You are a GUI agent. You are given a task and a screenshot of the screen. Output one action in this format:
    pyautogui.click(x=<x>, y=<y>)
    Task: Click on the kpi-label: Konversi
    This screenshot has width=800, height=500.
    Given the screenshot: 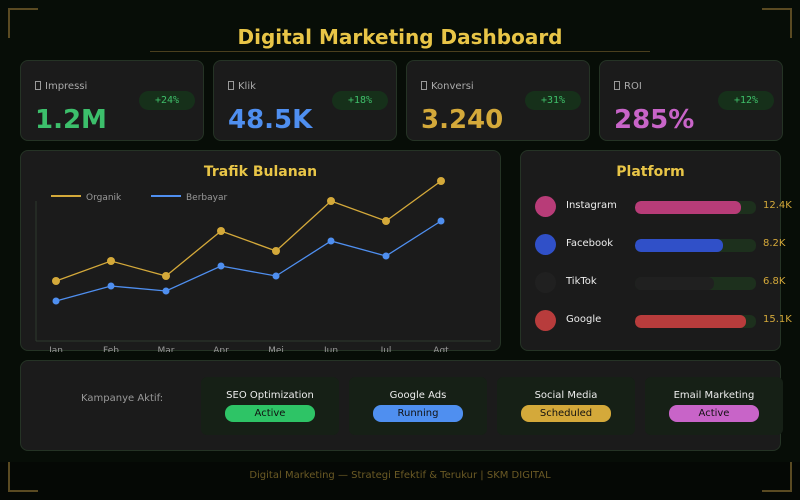 What is the action you would take?
    pyautogui.click(x=447, y=86)
    